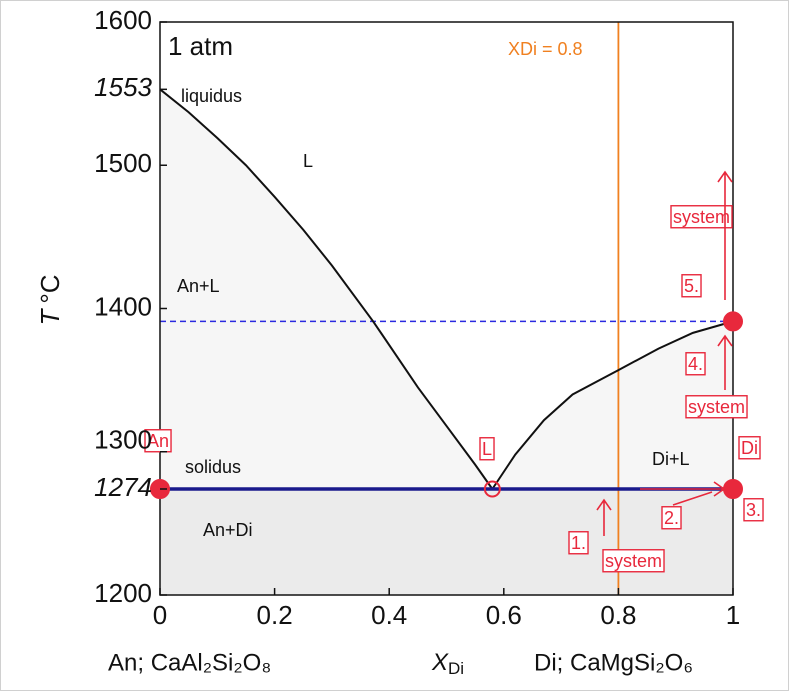  I want to click on y-tick-label: 1400, so click(123, 306).